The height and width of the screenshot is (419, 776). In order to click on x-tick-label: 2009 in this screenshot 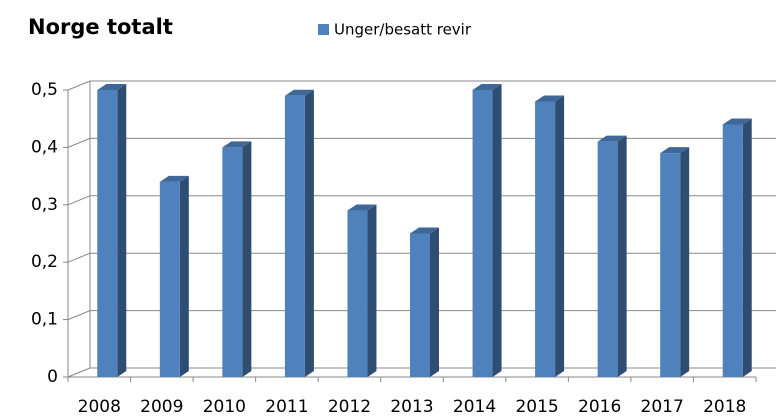, I will do `click(161, 407)`.